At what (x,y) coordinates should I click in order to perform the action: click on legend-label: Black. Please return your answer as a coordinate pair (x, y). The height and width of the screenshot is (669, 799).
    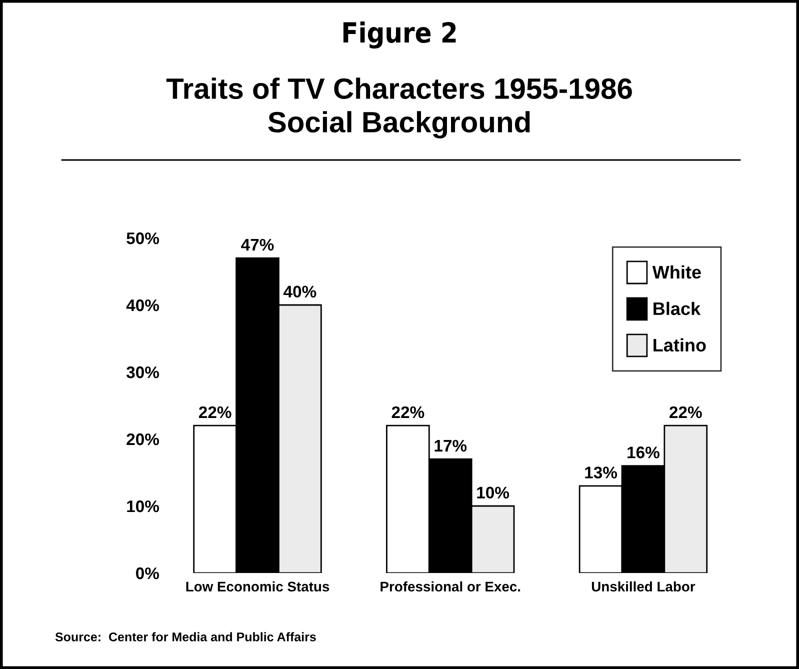
    Looking at the image, I should click on (677, 309).